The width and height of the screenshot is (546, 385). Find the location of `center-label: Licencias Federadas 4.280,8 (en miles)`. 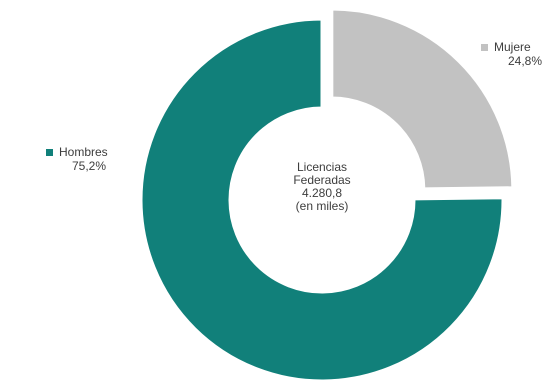

center-label: Licencias Federadas 4.280,8 (en miles) is located at coordinates (322, 187).